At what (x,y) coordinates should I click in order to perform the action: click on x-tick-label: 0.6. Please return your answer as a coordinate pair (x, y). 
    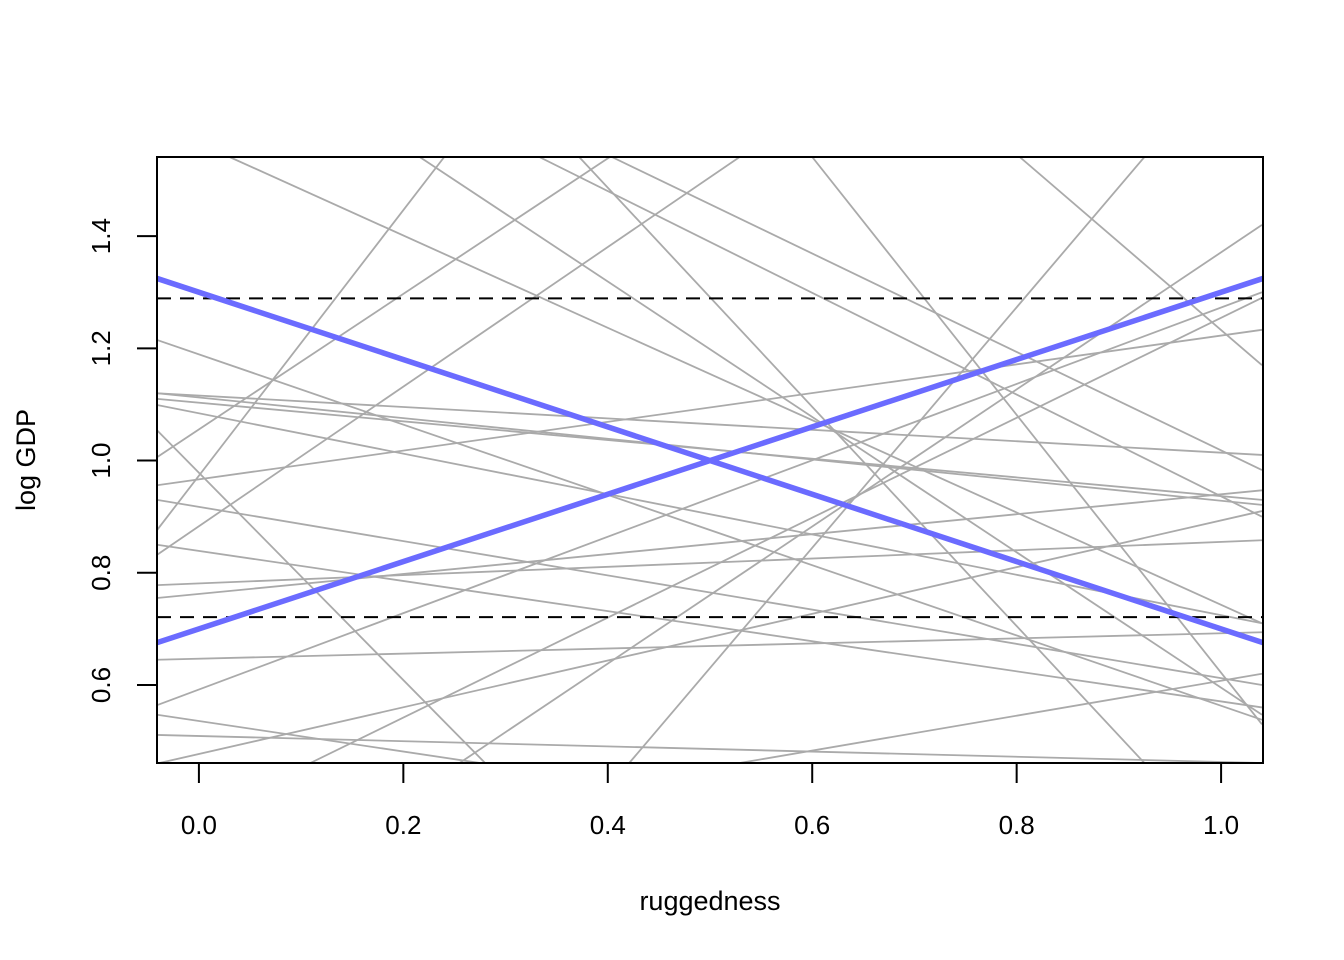
    Looking at the image, I should click on (812, 825).